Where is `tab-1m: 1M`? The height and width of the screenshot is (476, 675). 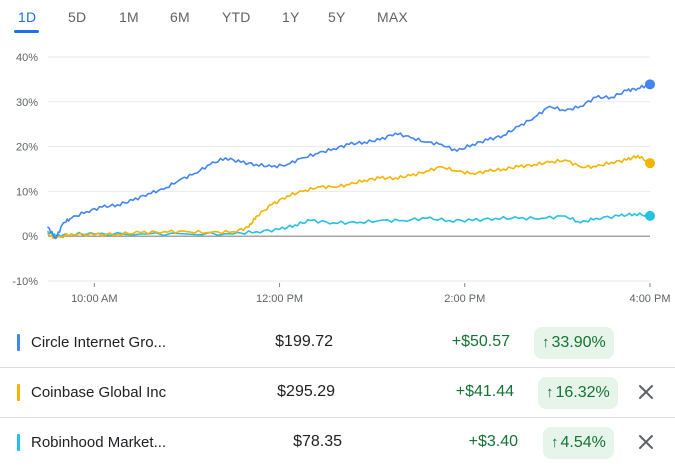 tab-1m: 1M is located at coordinates (129, 17).